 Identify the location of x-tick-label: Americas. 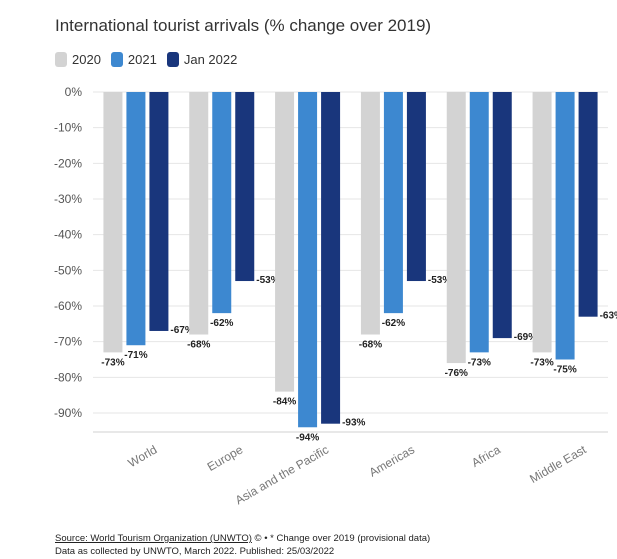
(392, 460).